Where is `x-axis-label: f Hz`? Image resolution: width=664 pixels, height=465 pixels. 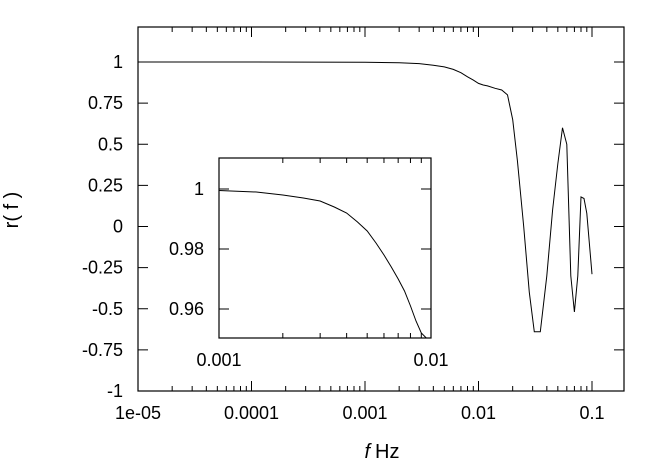
x-axis-label: f Hz is located at coordinates (381, 452).